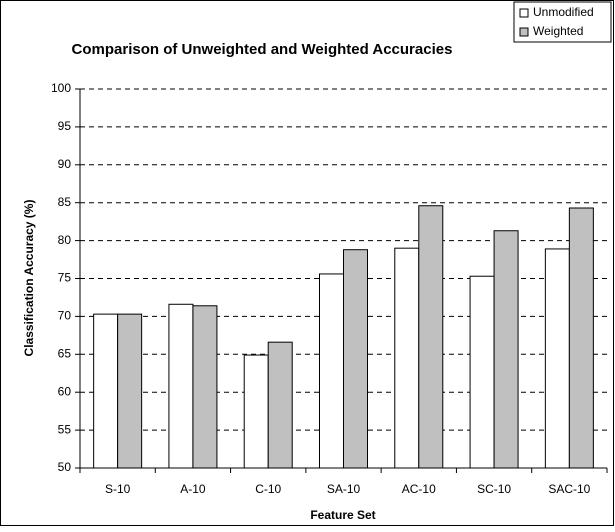 The height and width of the screenshot is (532, 615). What do you see at coordinates (193, 489) in the screenshot?
I see `x-tick-label: A-10` at bounding box center [193, 489].